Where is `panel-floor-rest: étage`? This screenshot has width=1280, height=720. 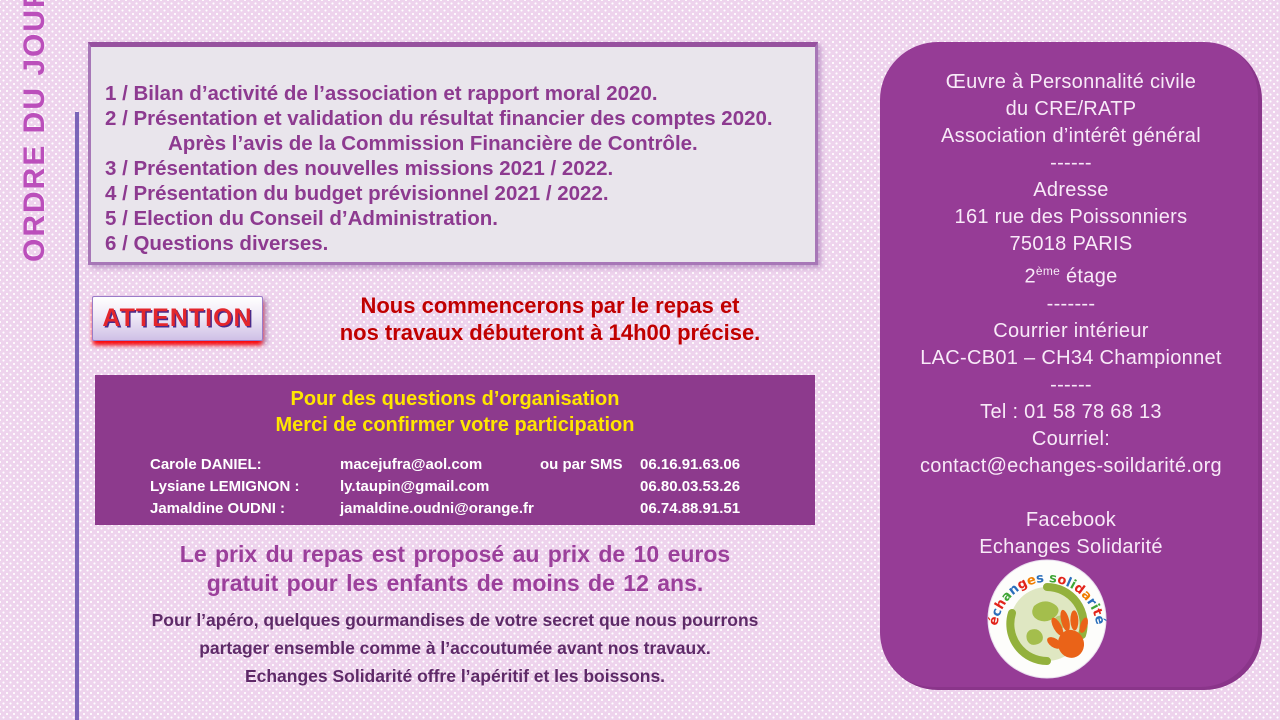
panel-floor-rest: étage is located at coordinates (1089, 276).